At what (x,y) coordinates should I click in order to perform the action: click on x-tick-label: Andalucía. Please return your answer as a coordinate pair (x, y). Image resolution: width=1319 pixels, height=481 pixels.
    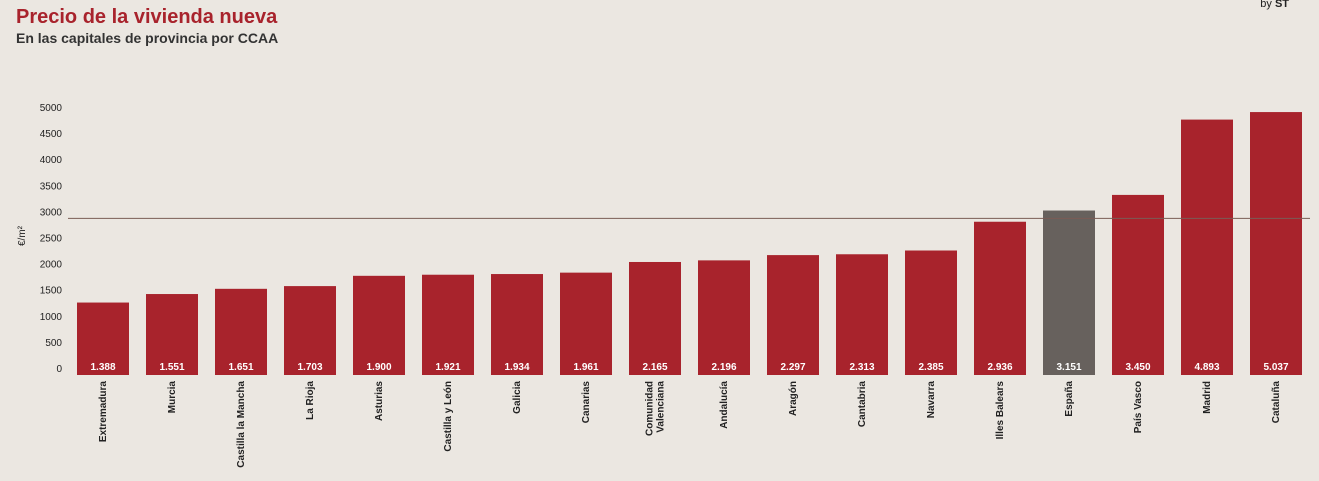
    Looking at the image, I should click on (724, 405).